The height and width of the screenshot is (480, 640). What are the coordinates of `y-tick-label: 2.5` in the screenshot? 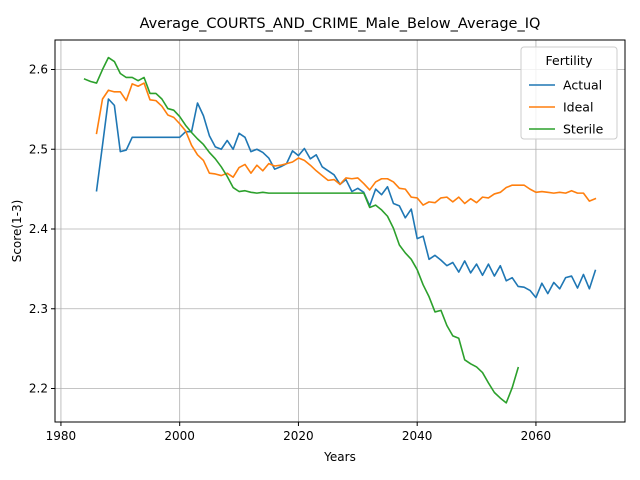 It's located at (38, 149).